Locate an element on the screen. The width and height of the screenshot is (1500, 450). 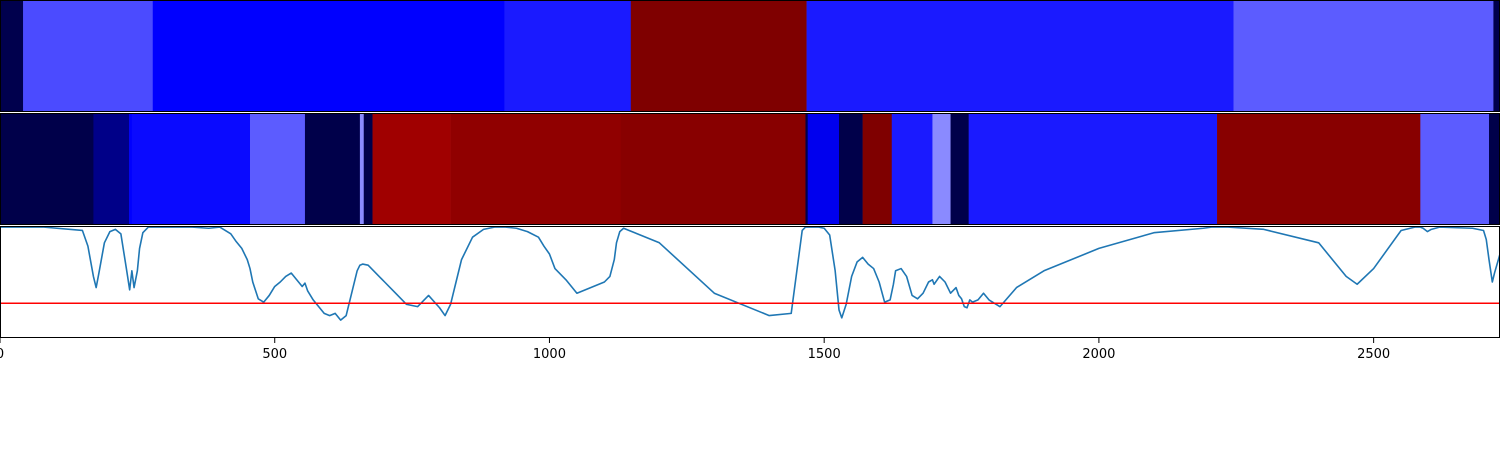
x-tick-label: 2000 is located at coordinates (1098, 354).